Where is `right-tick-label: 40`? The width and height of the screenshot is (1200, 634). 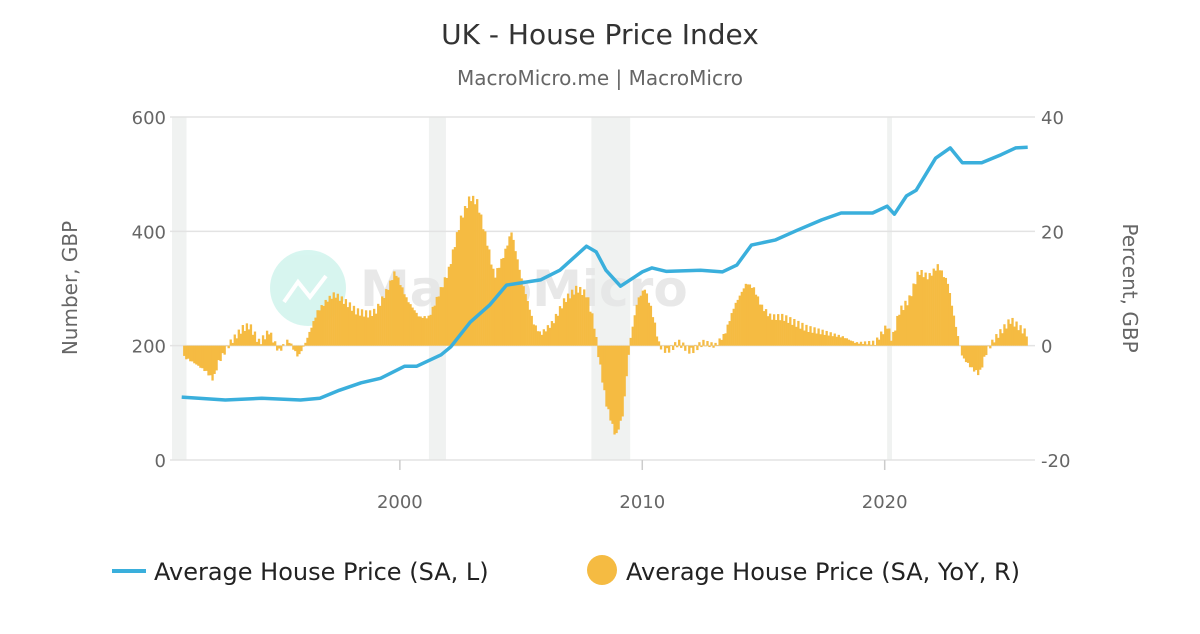
right-tick-label: 40 is located at coordinates (1052, 118).